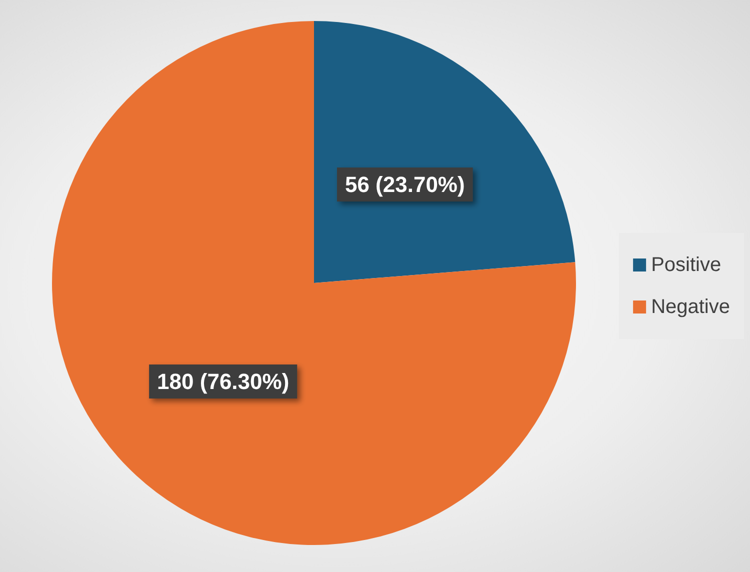 This screenshot has width=750, height=572. Describe the element at coordinates (404, 185) in the screenshot. I see `data-label: 56 (23.70%)` at that location.